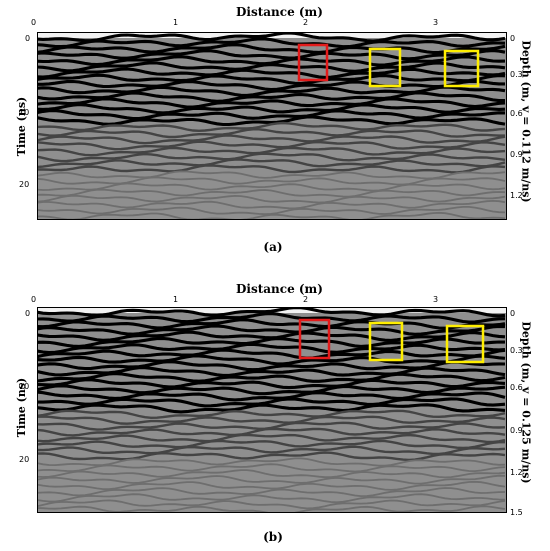 The image size is (550, 551). What do you see at coordinates (526, 402) in the screenshot?
I see `y-right-axis-title: Depth (m, v = 0.125 m/ns)` at bounding box center [526, 402].